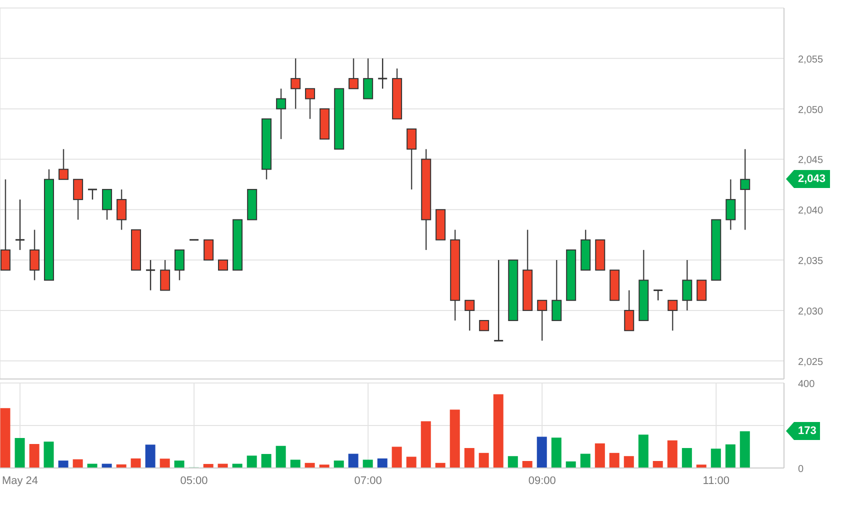 This screenshot has height=507, width=846. Describe the element at coordinates (811, 312) in the screenshot. I see `y-tick-label: 2,030` at that location.